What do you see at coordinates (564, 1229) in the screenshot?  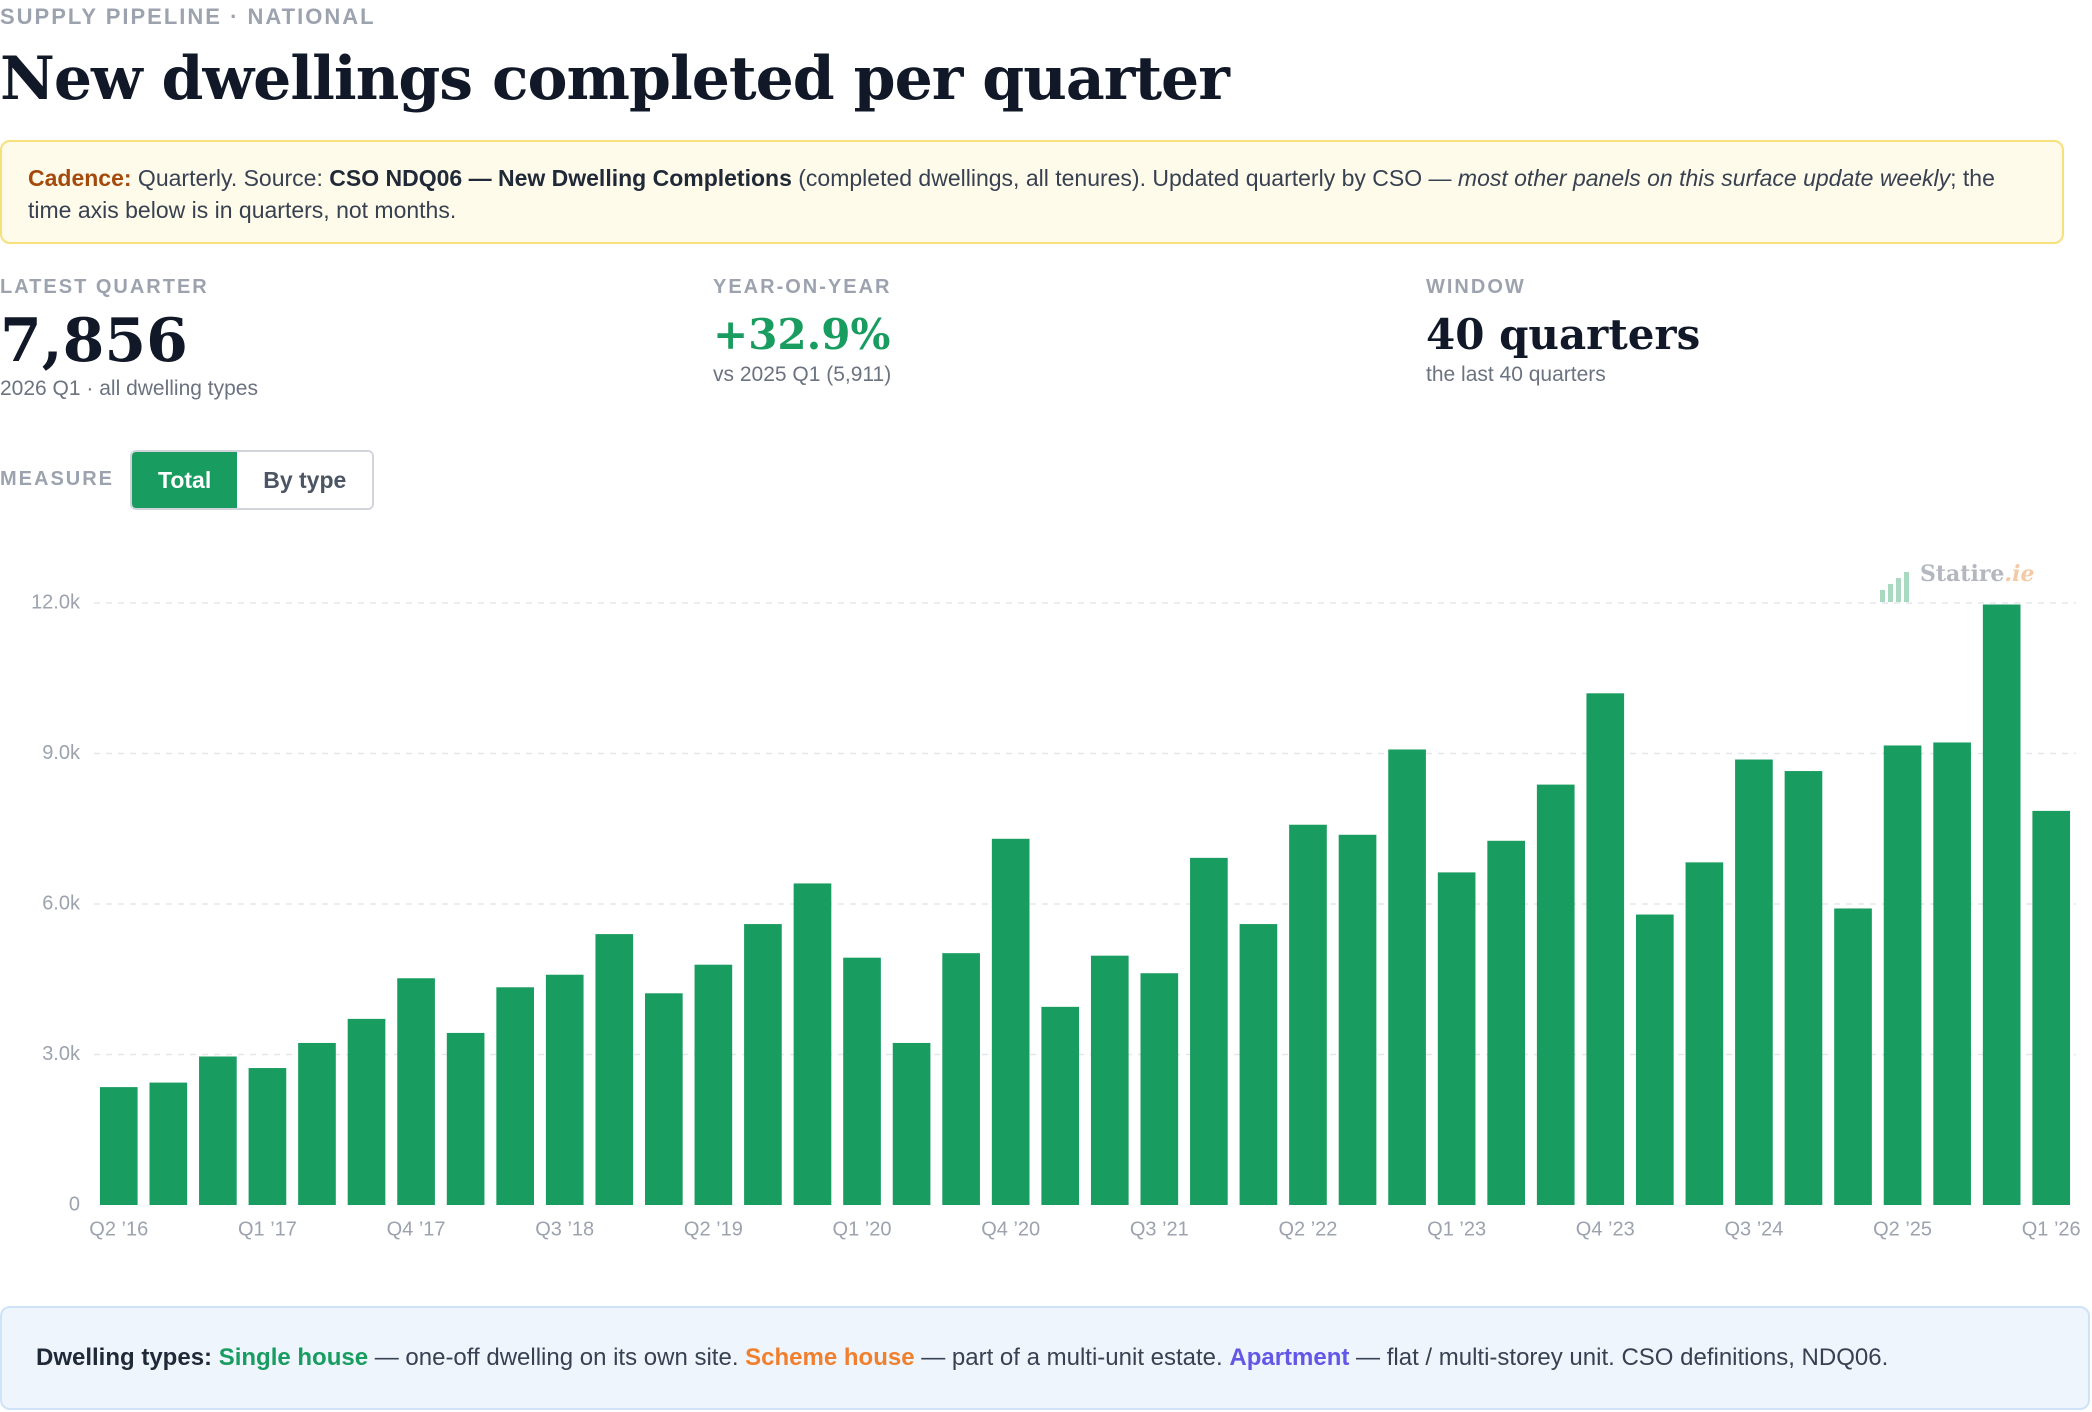 I see `x-tick-label: Q3 ’18` at bounding box center [564, 1229].